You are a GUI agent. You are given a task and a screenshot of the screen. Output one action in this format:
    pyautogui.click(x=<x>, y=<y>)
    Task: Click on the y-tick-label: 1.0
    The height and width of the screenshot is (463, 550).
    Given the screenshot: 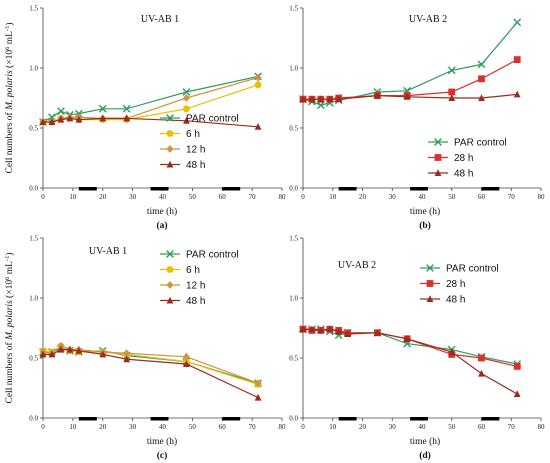 What is the action you would take?
    pyautogui.click(x=293, y=299)
    